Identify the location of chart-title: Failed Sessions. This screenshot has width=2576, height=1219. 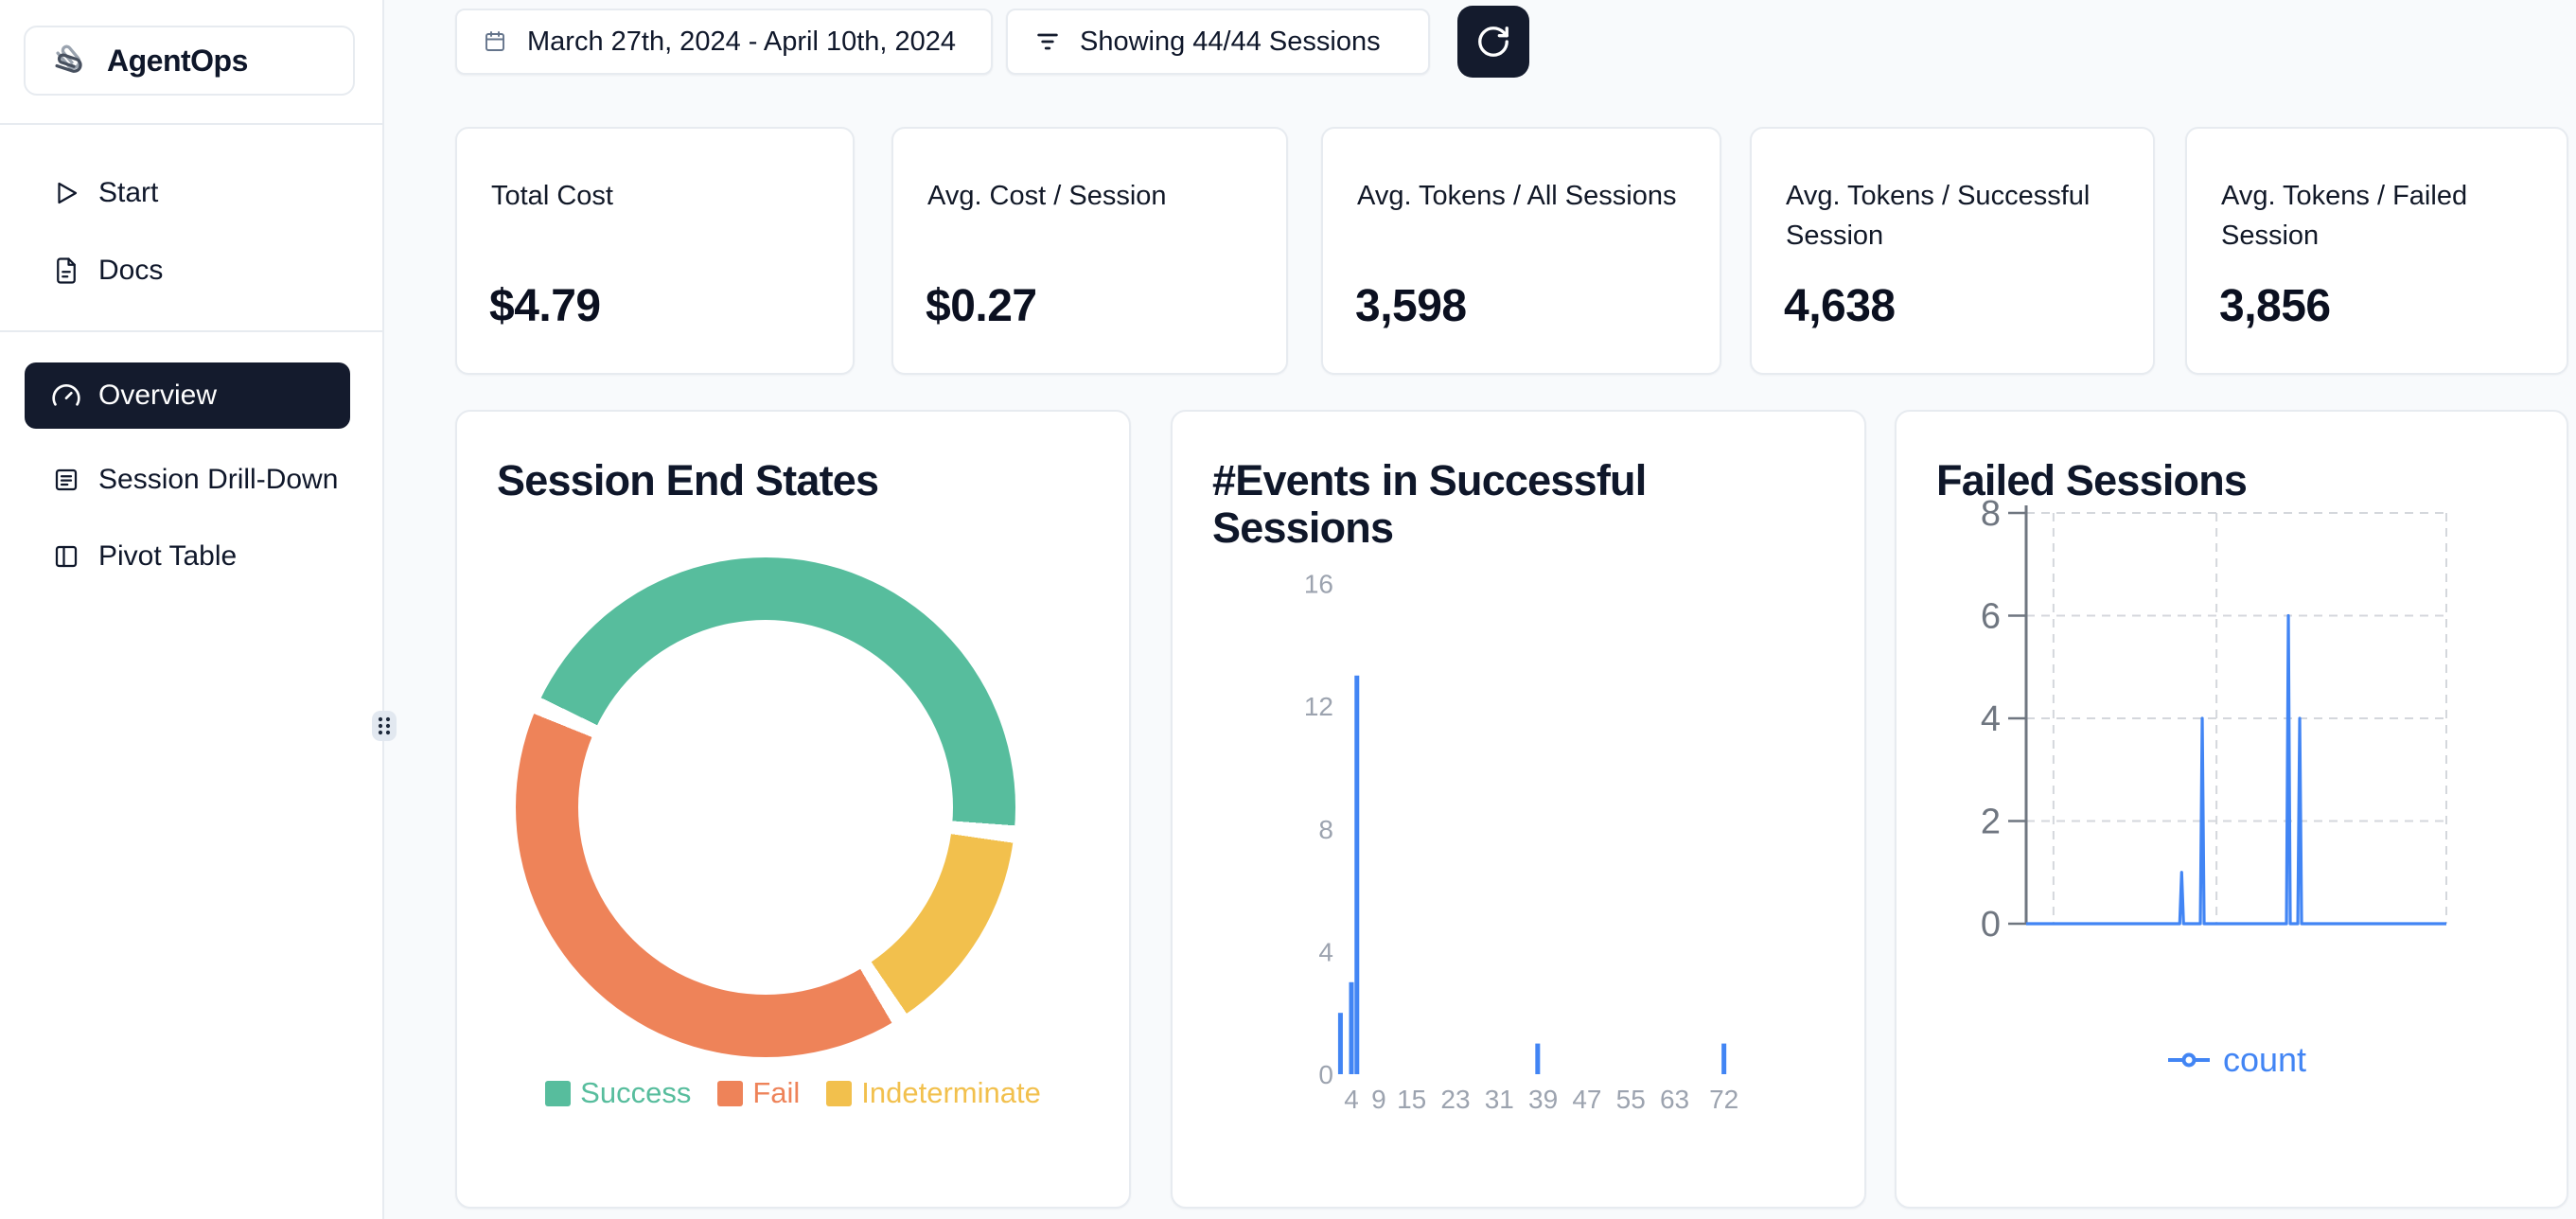
(2092, 480).